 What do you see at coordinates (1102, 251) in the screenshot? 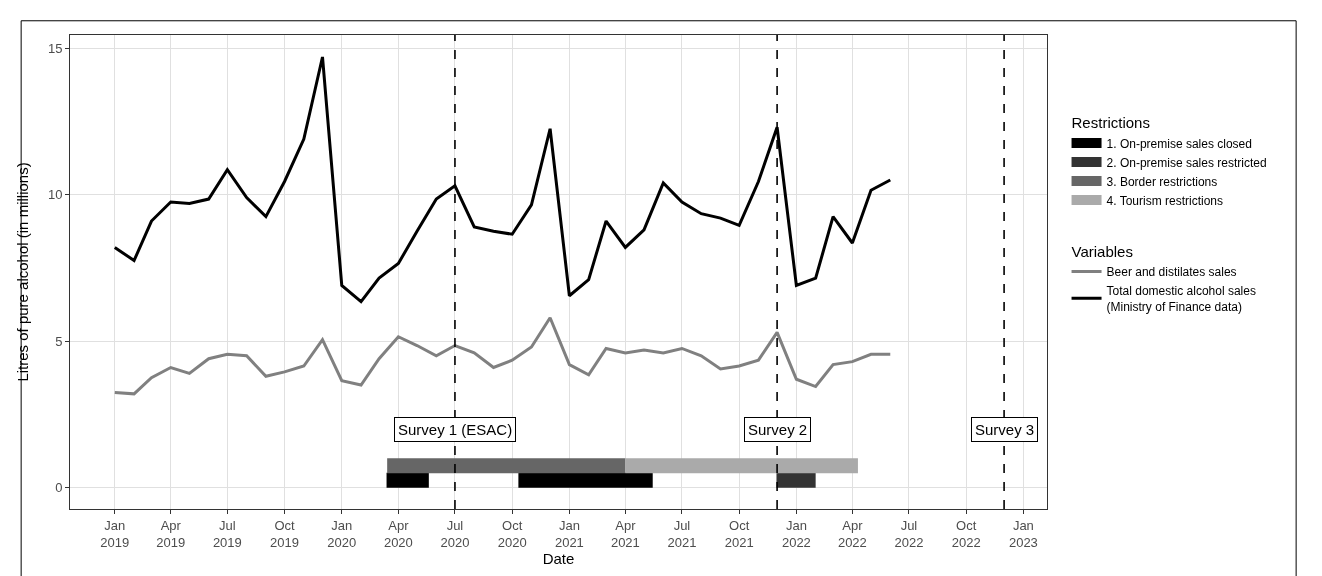
I see `text: Variables` at bounding box center [1102, 251].